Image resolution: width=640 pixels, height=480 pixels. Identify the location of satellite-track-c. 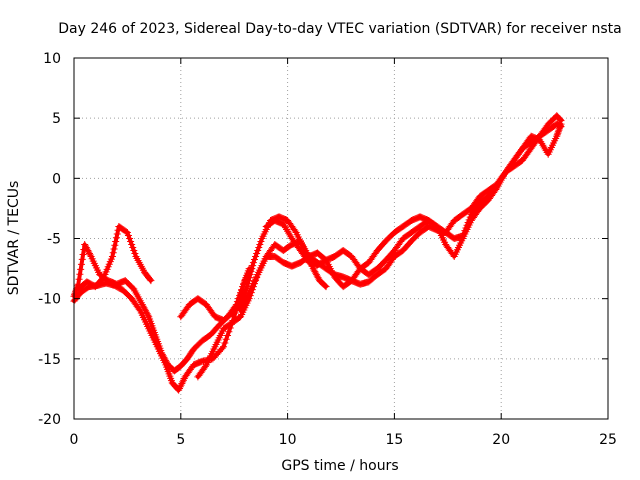
(114, 257).